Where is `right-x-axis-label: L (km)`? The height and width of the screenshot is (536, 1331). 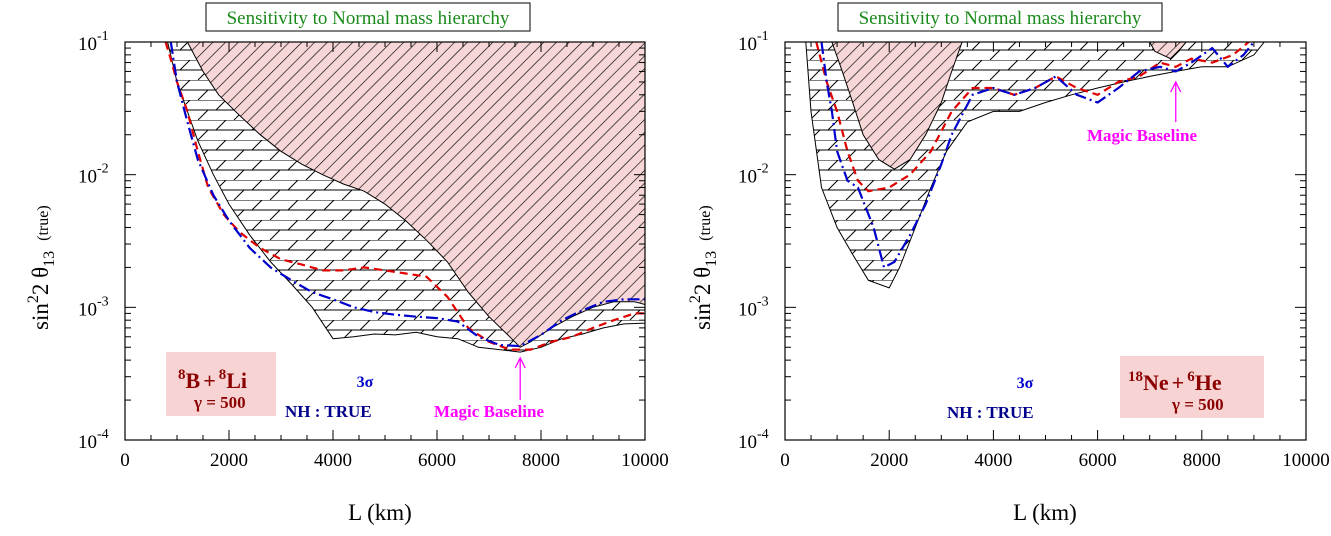
right-x-axis-label: L (km) is located at coordinates (1045, 512).